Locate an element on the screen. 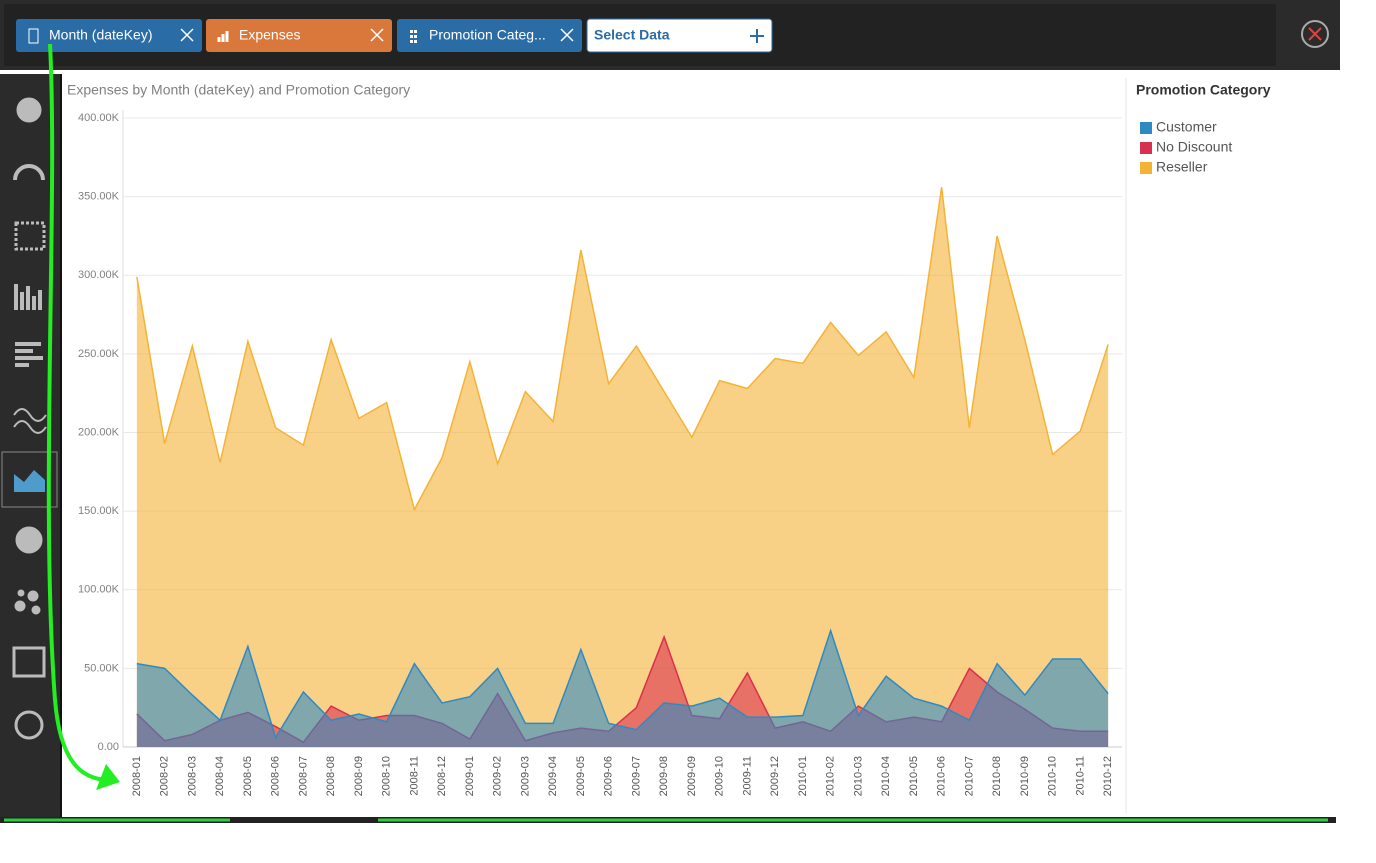 This screenshot has height=863, width=1376. legend-title: Promotion Category is located at coordinates (1203, 90).